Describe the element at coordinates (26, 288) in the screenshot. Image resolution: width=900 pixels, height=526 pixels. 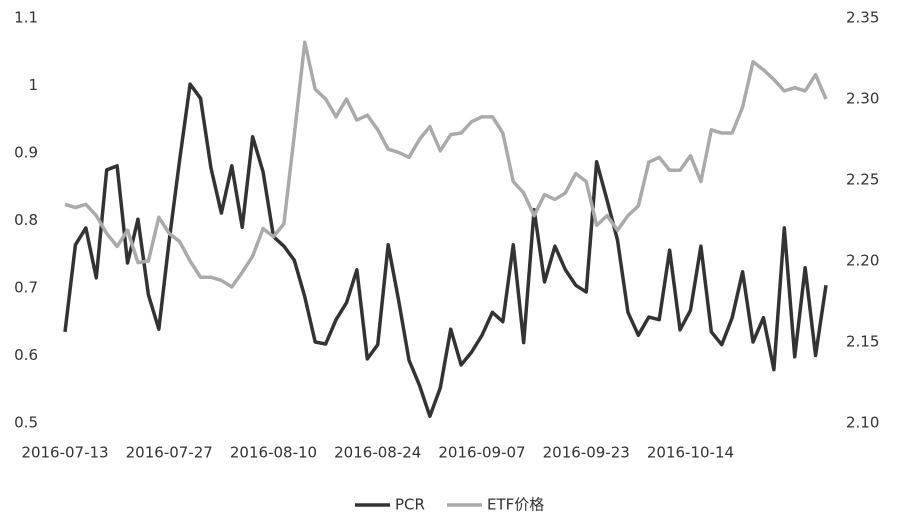
I see `y-tick-label: 0.7` at that location.